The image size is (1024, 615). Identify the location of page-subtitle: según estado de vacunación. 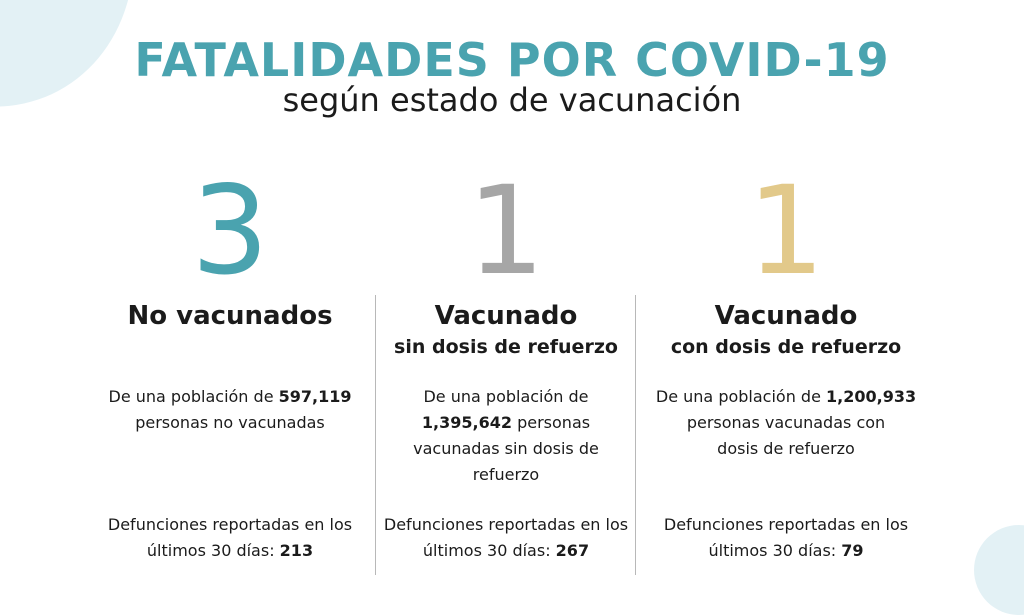
(512, 100).